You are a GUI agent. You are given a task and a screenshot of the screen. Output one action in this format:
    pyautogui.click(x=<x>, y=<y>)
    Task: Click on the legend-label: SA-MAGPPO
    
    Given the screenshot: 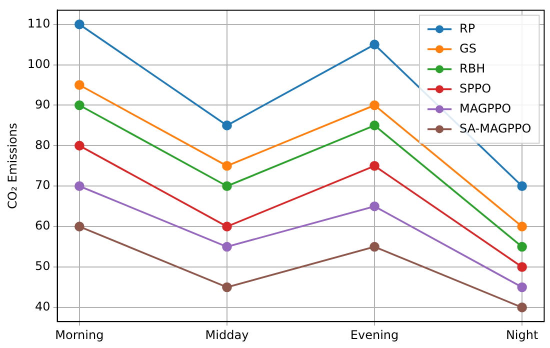 What is the action you would take?
    pyautogui.click(x=496, y=128)
    